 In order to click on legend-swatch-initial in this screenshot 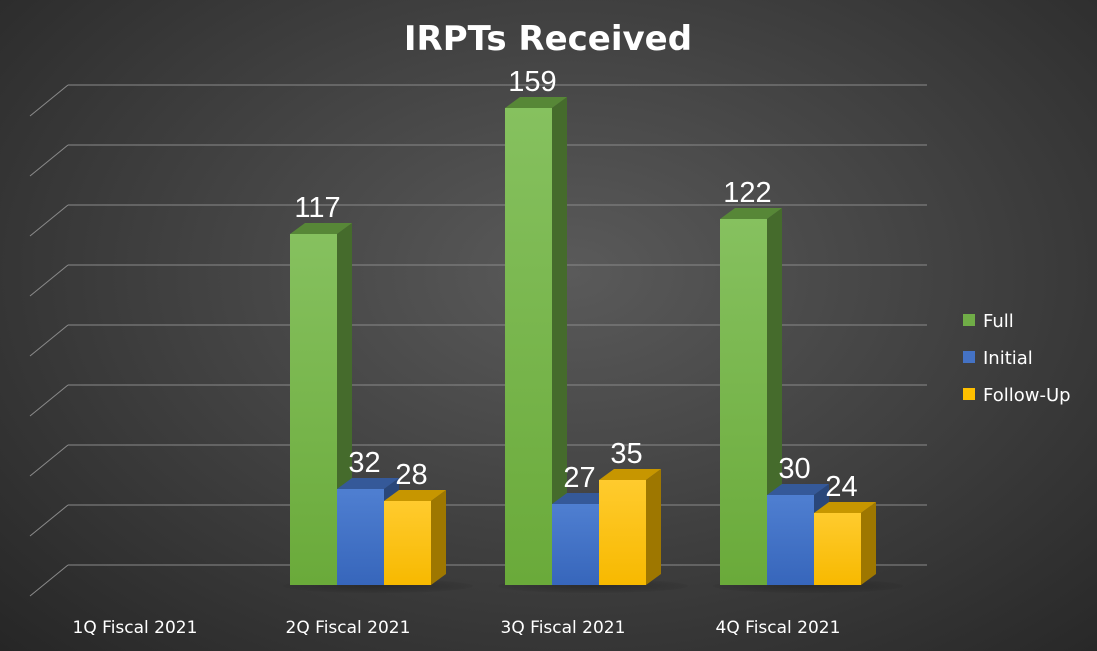, I will do `click(969, 357)`.